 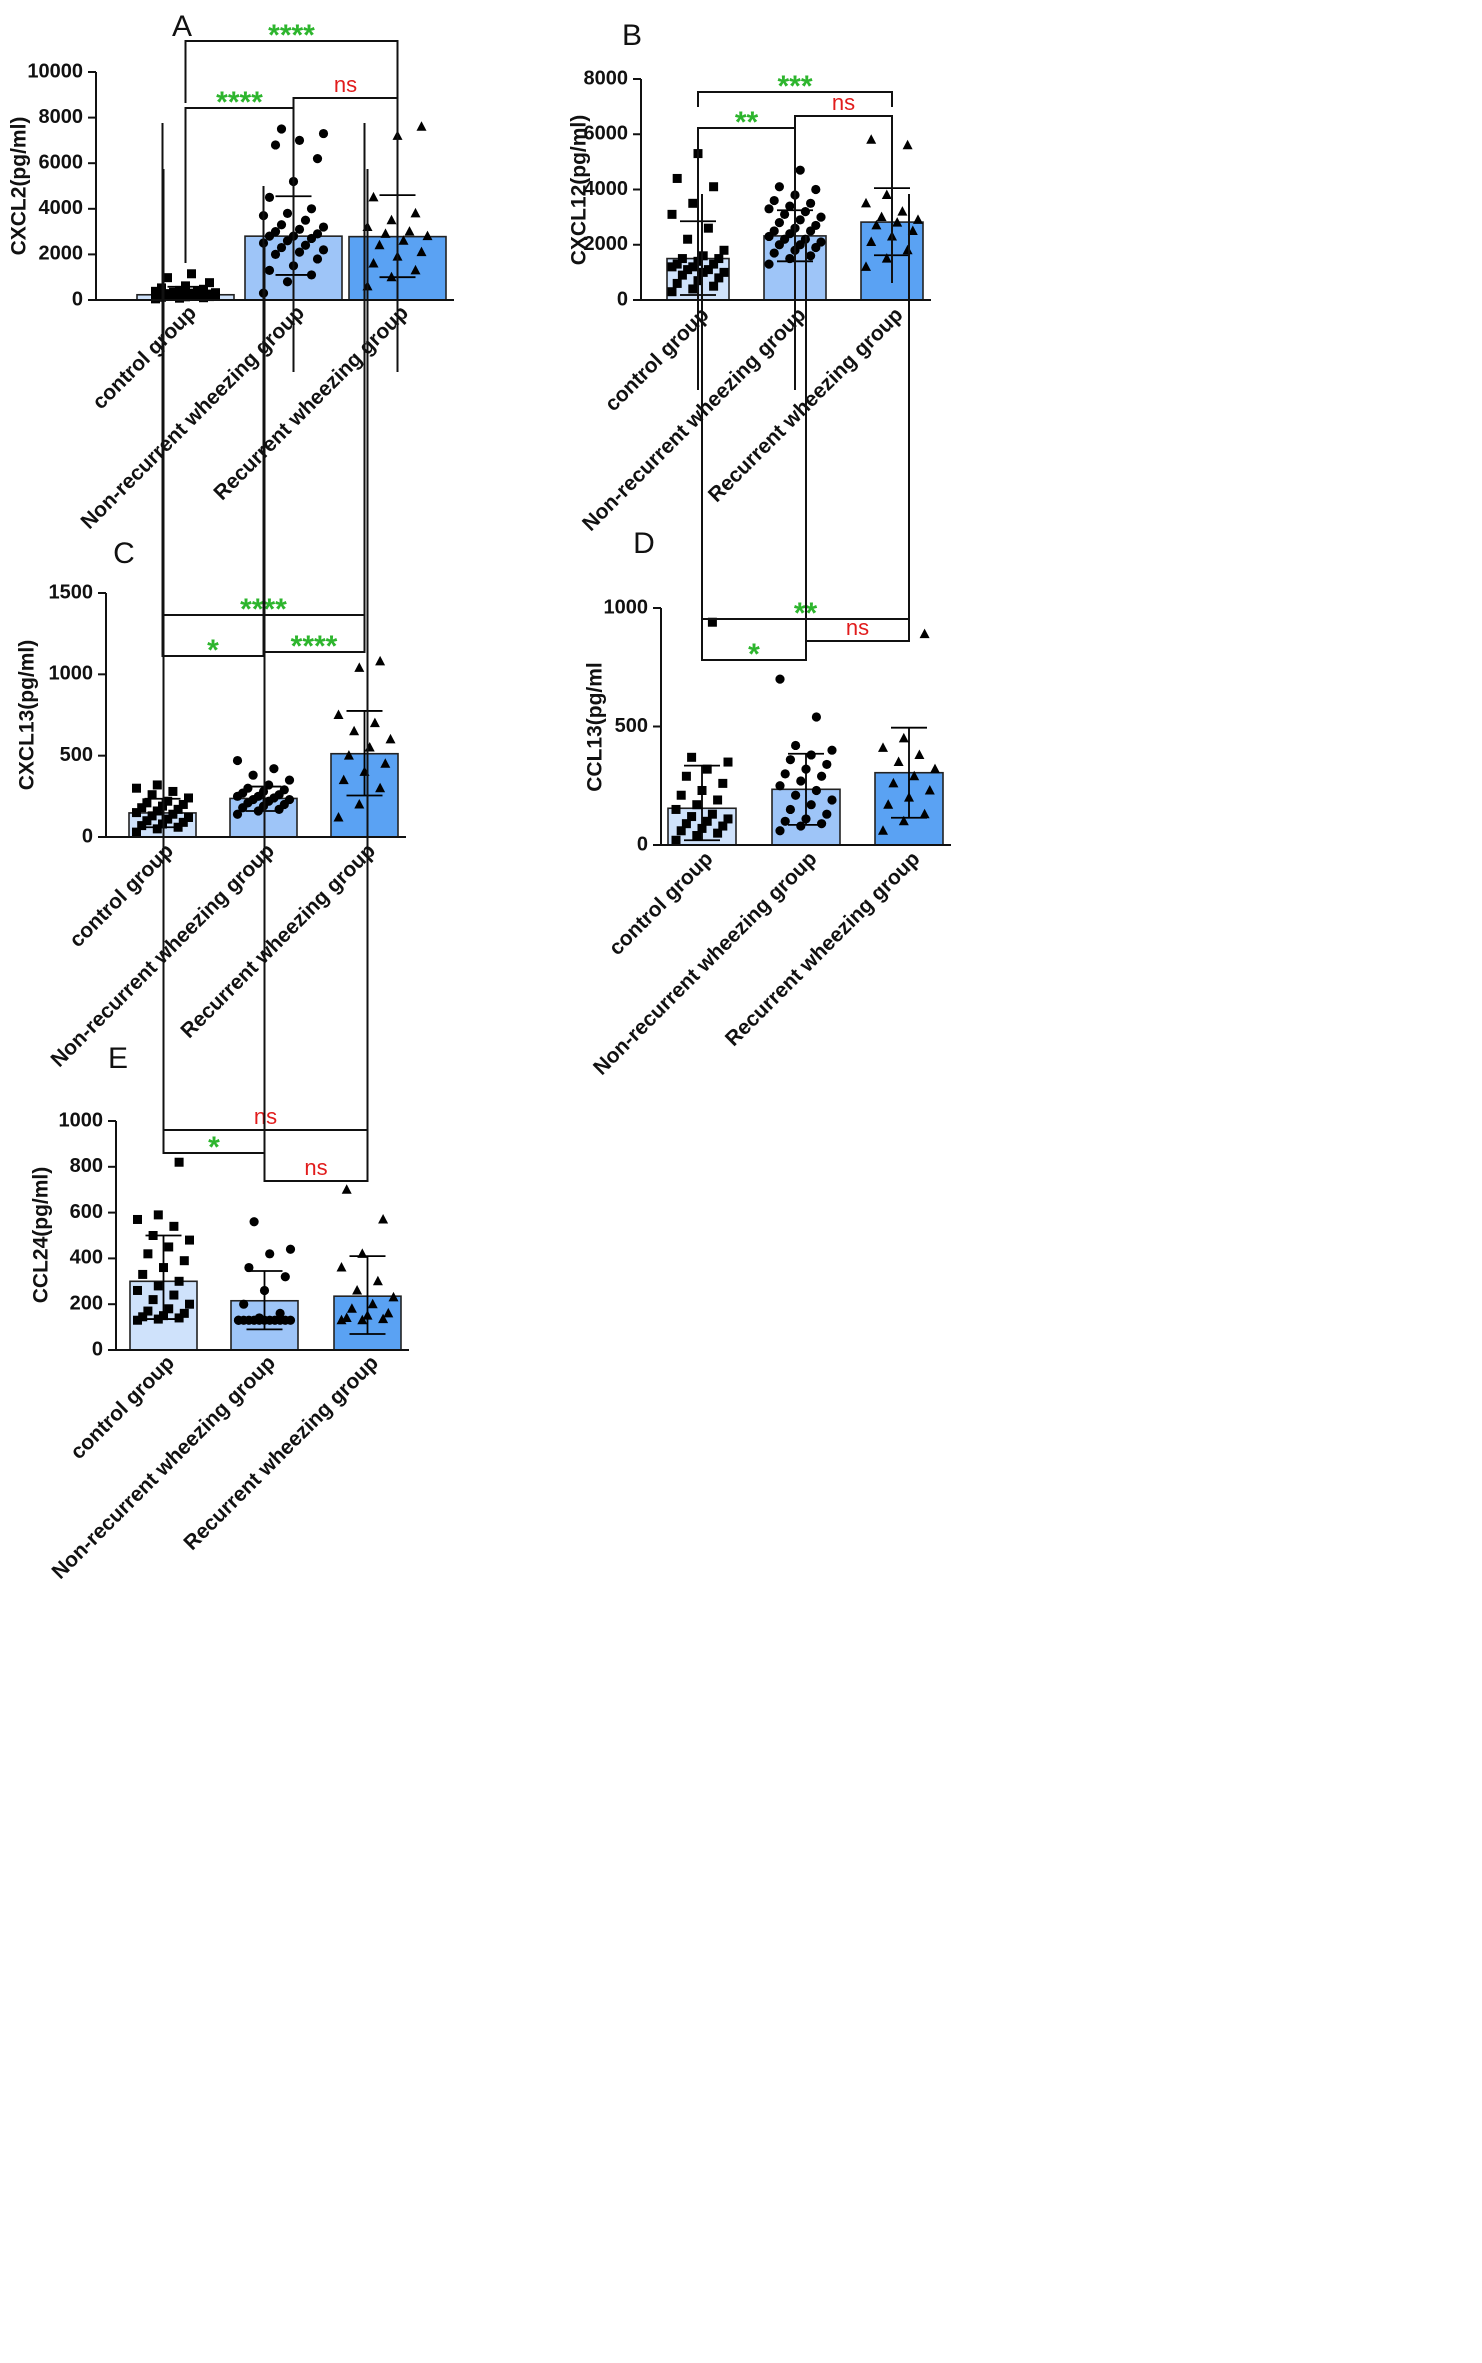 I want to click on y-tick-label: 6000, so click(x=606, y=134).